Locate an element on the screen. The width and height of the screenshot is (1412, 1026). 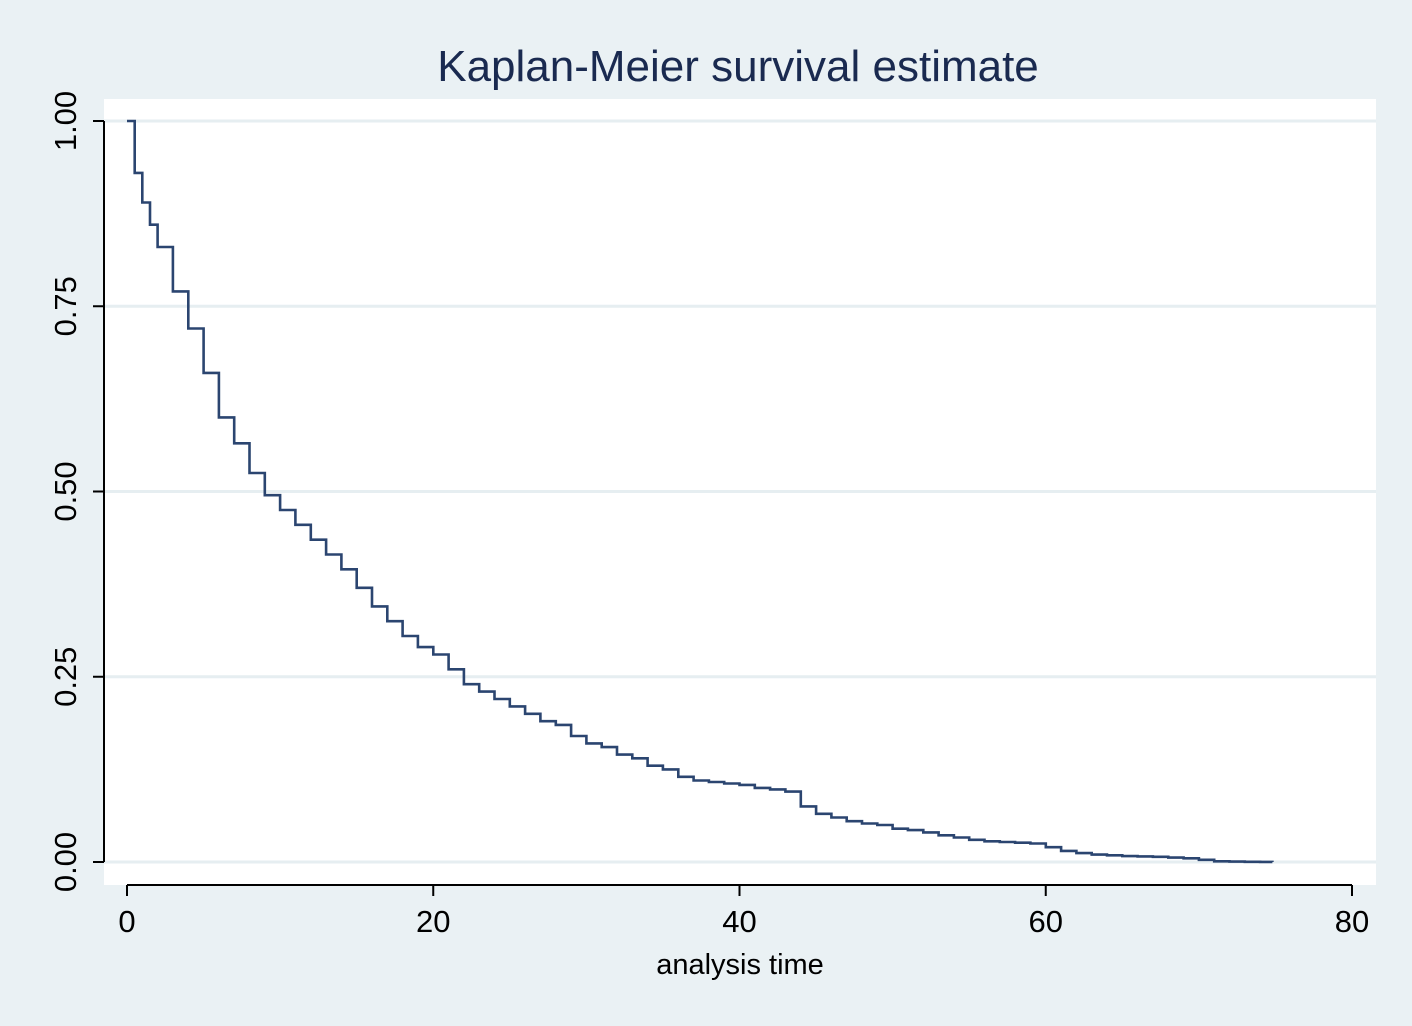
x-tick-label: 40 is located at coordinates (739, 921).